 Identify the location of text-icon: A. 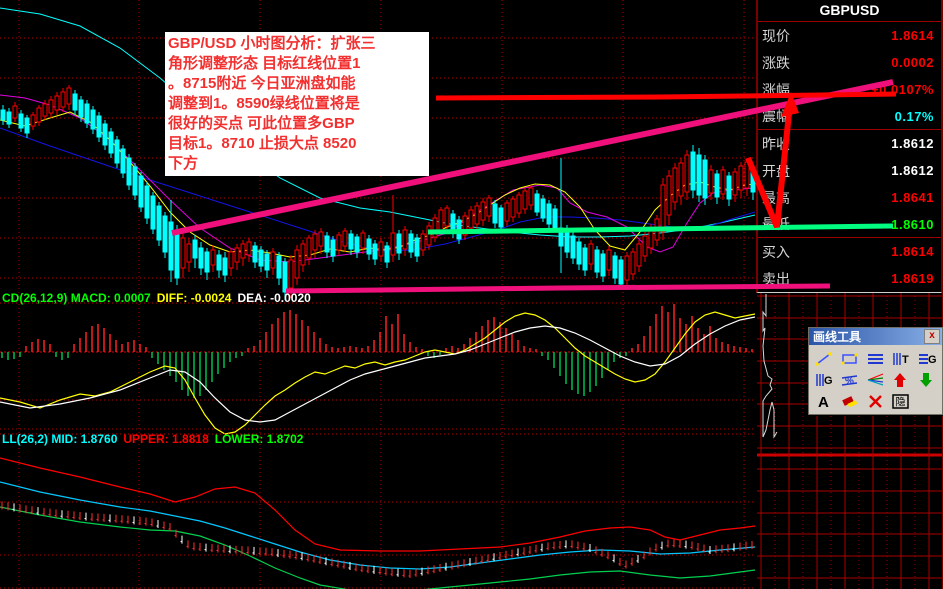
(823, 402).